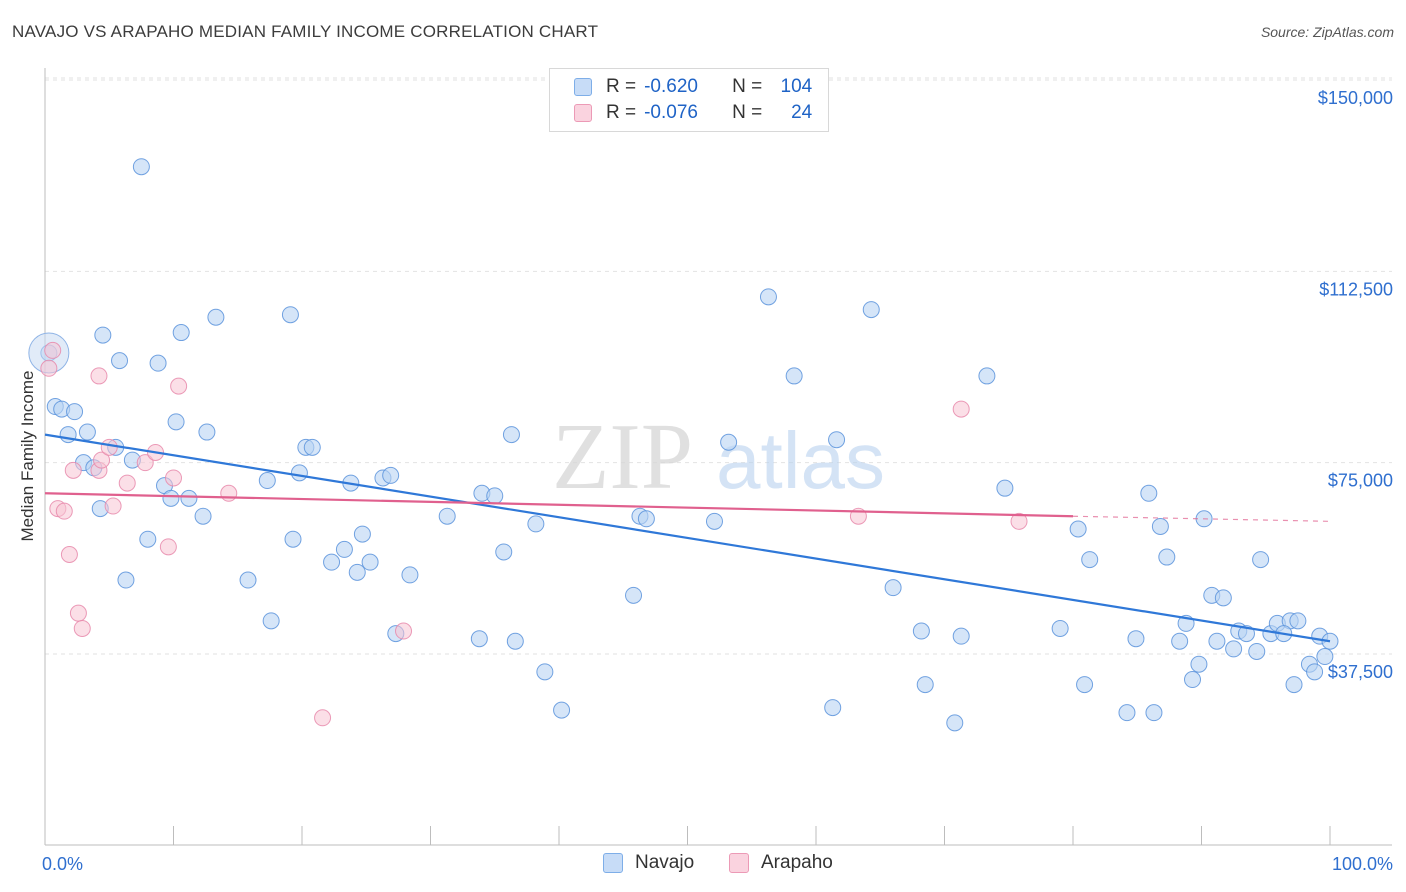 This screenshot has height=892, width=1406. I want to click on series-legend-arapaho: Arapaho, so click(781, 863).